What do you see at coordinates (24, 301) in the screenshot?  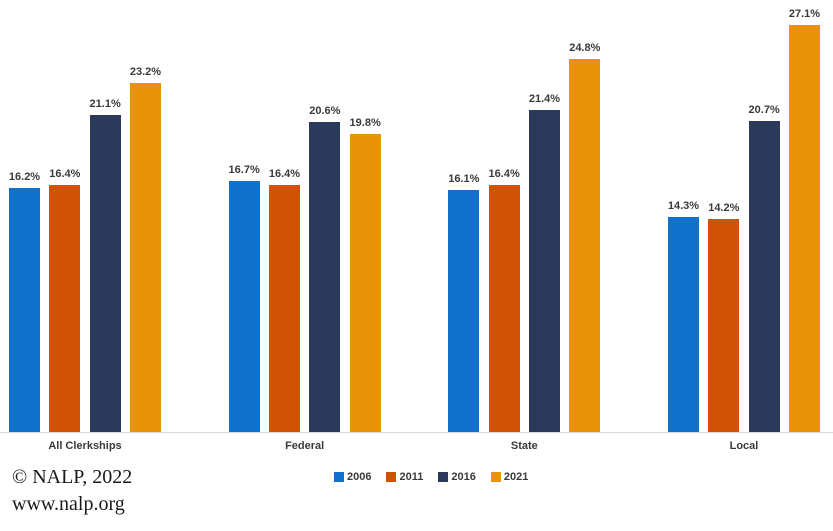 I see `bar-2006-all-clerkships: 16.2%` at bounding box center [24, 301].